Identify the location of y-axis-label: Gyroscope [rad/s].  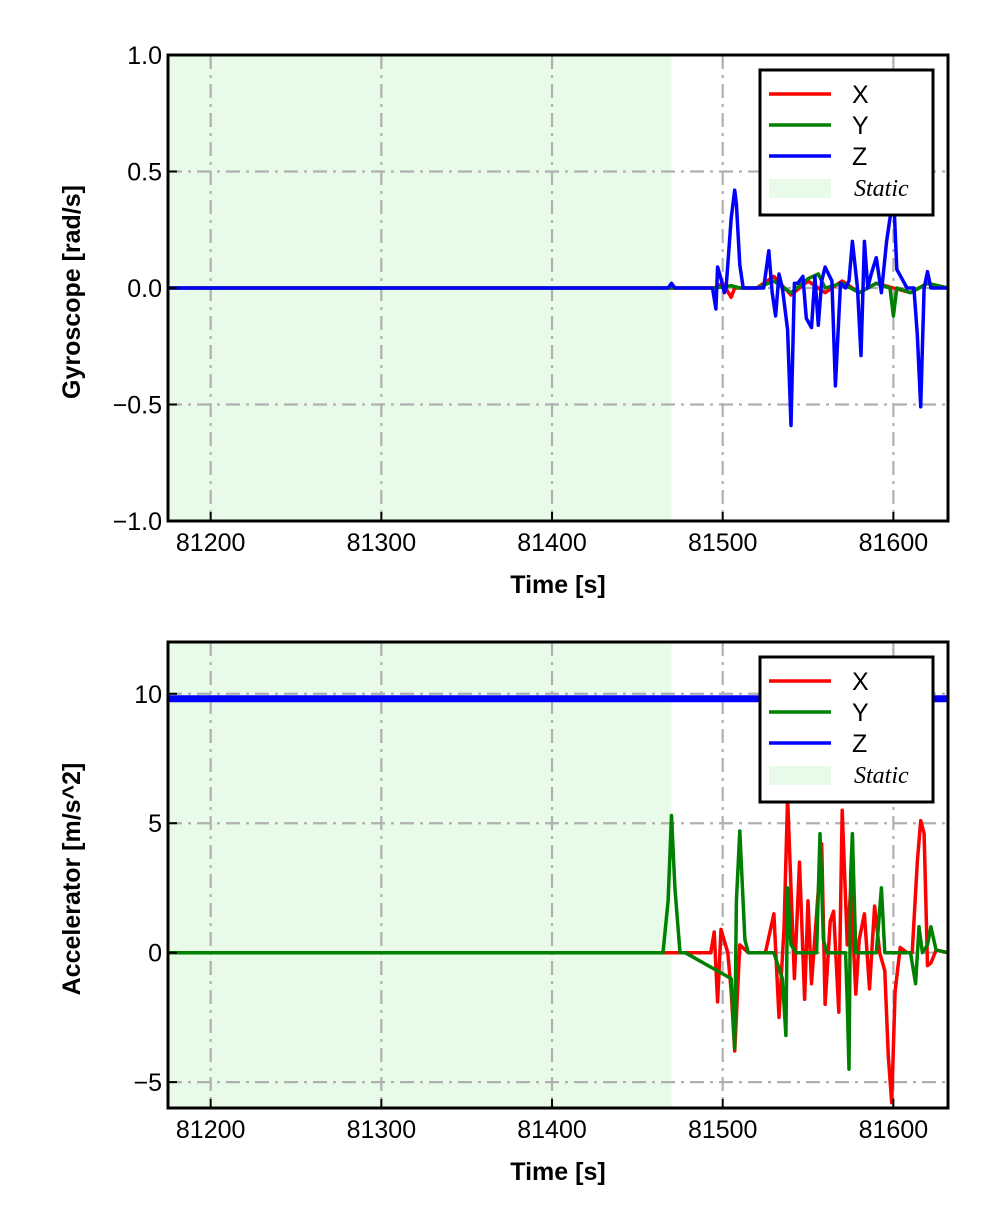
(72, 292).